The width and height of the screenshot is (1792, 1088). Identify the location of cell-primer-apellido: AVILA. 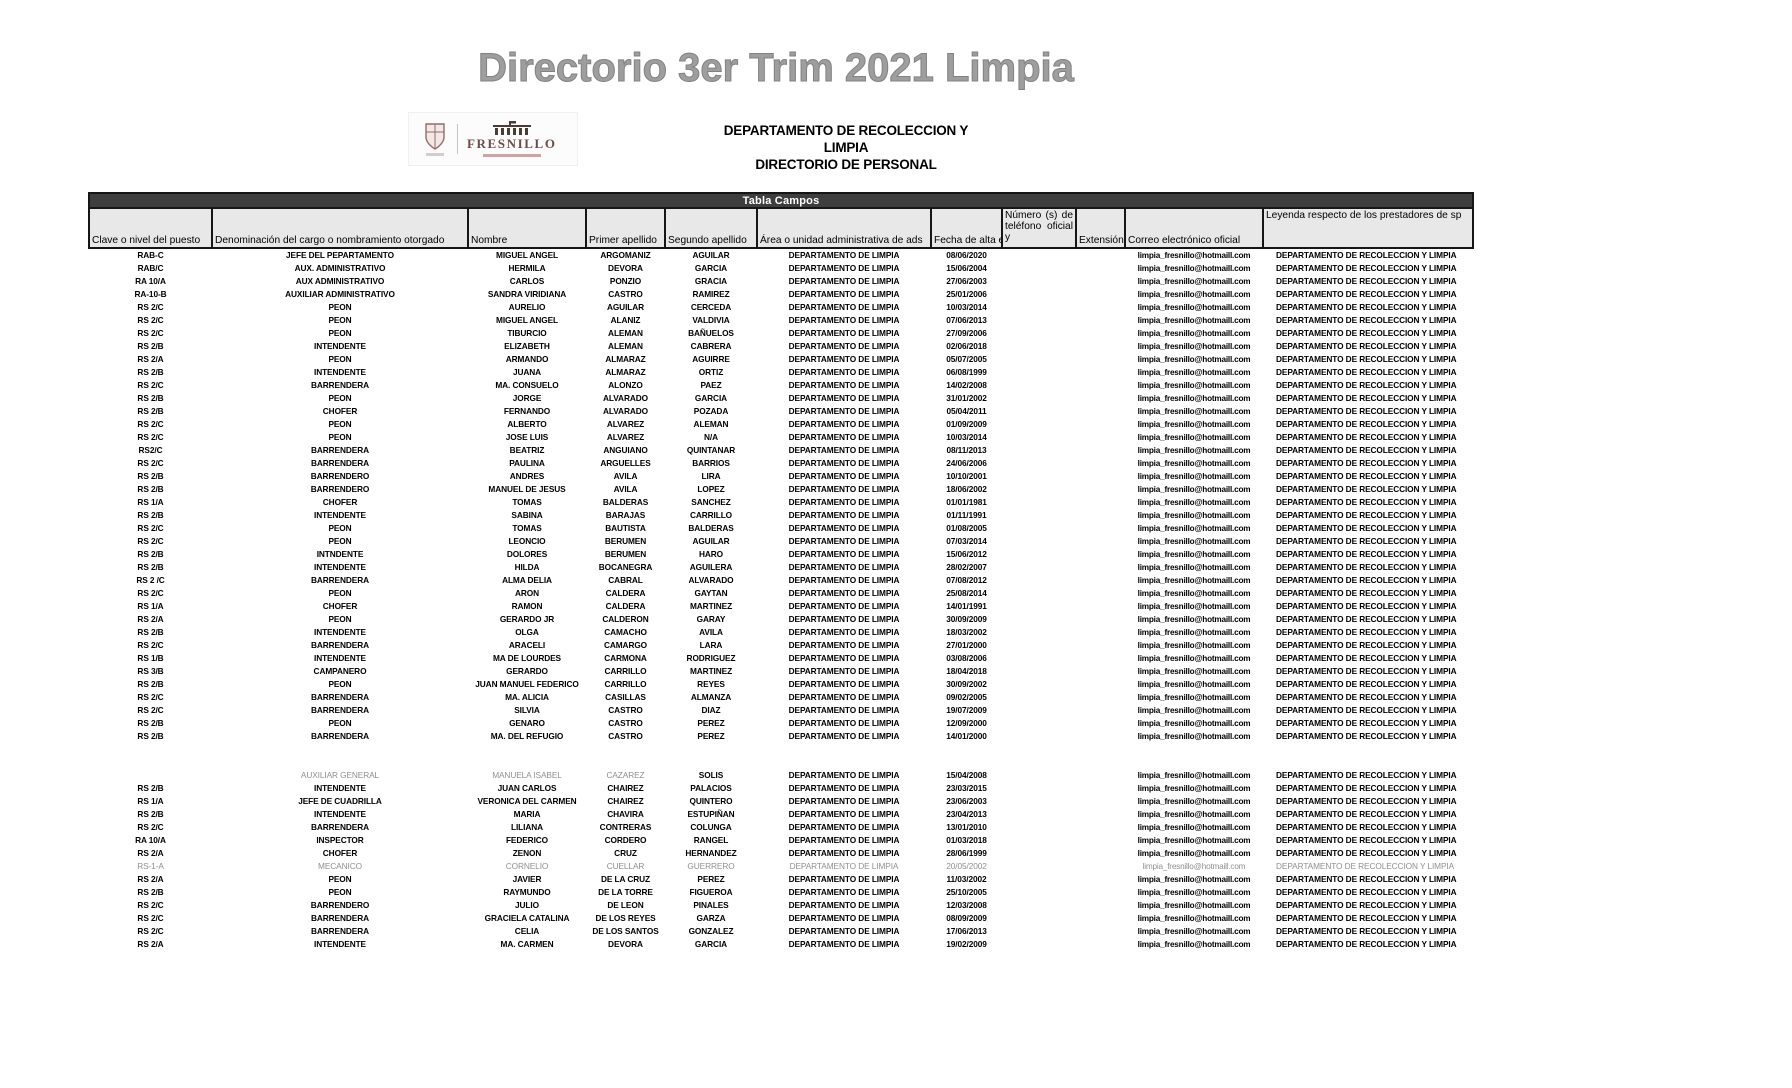
(625, 489).